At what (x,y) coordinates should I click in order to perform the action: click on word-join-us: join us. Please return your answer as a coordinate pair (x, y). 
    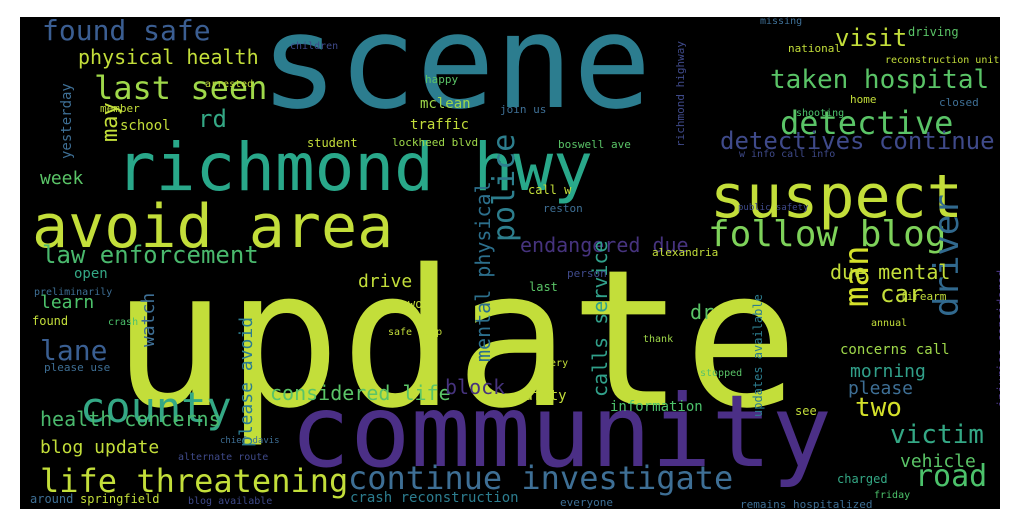
    Looking at the image, I should click on (523, 109).